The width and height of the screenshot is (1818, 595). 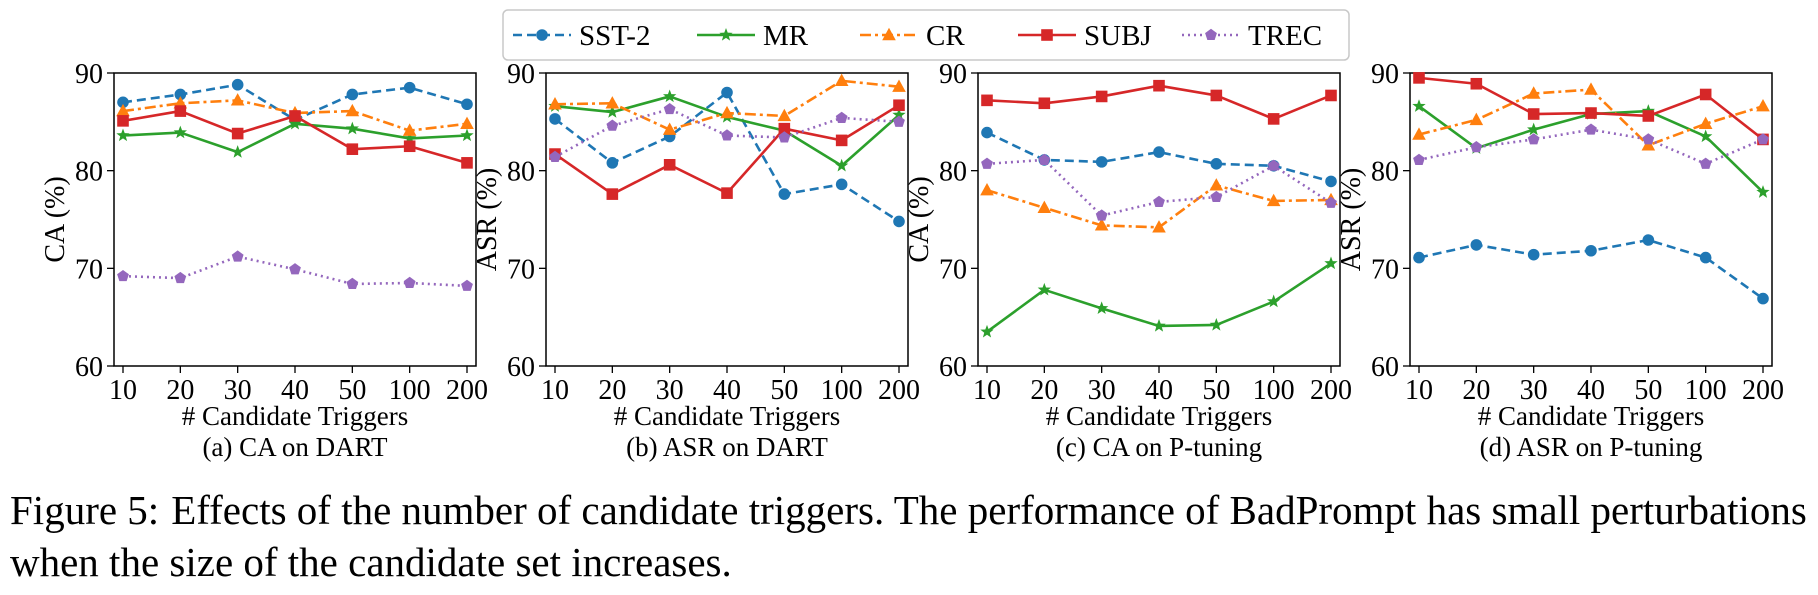 What do you see at coordinates (1118, 36) in the screenshot?
I see `legend-label-subj: SUBJ` at bounding box center [1118, 36].